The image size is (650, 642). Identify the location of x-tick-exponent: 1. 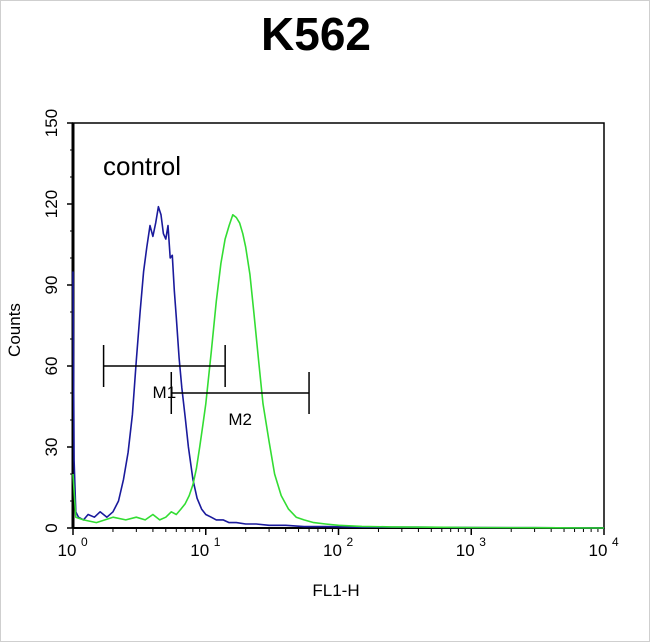
(217, 542).